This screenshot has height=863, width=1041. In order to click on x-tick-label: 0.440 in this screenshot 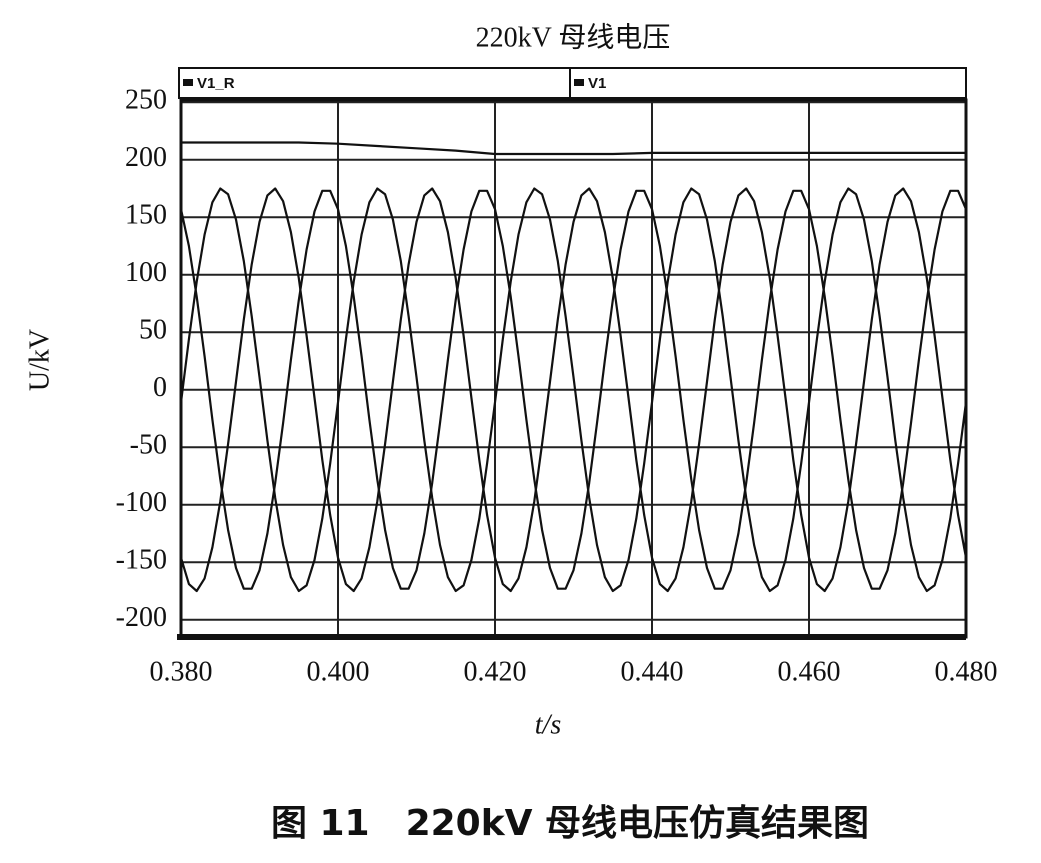, I will do `click(652, 671)`.